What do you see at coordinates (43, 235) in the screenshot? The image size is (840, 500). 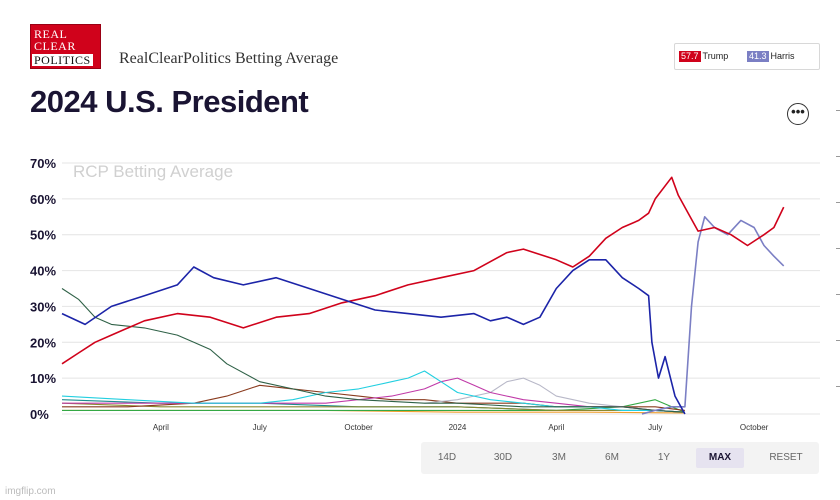 I see `y-tick-label: 50%` at bounding box center [43, 235].